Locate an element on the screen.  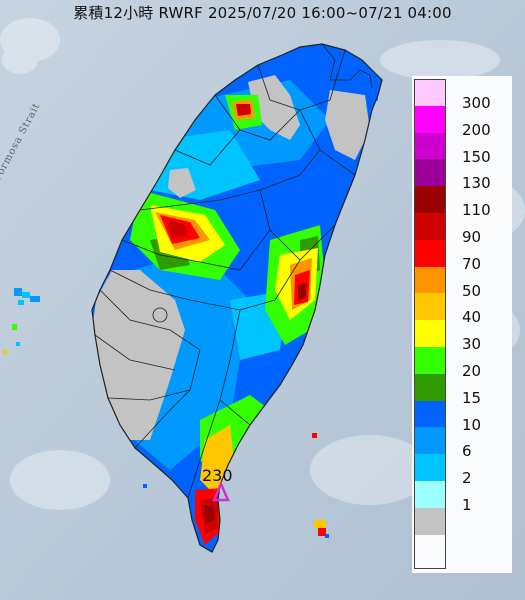
legend-entry: 130 is located at coordinates (460, 175).